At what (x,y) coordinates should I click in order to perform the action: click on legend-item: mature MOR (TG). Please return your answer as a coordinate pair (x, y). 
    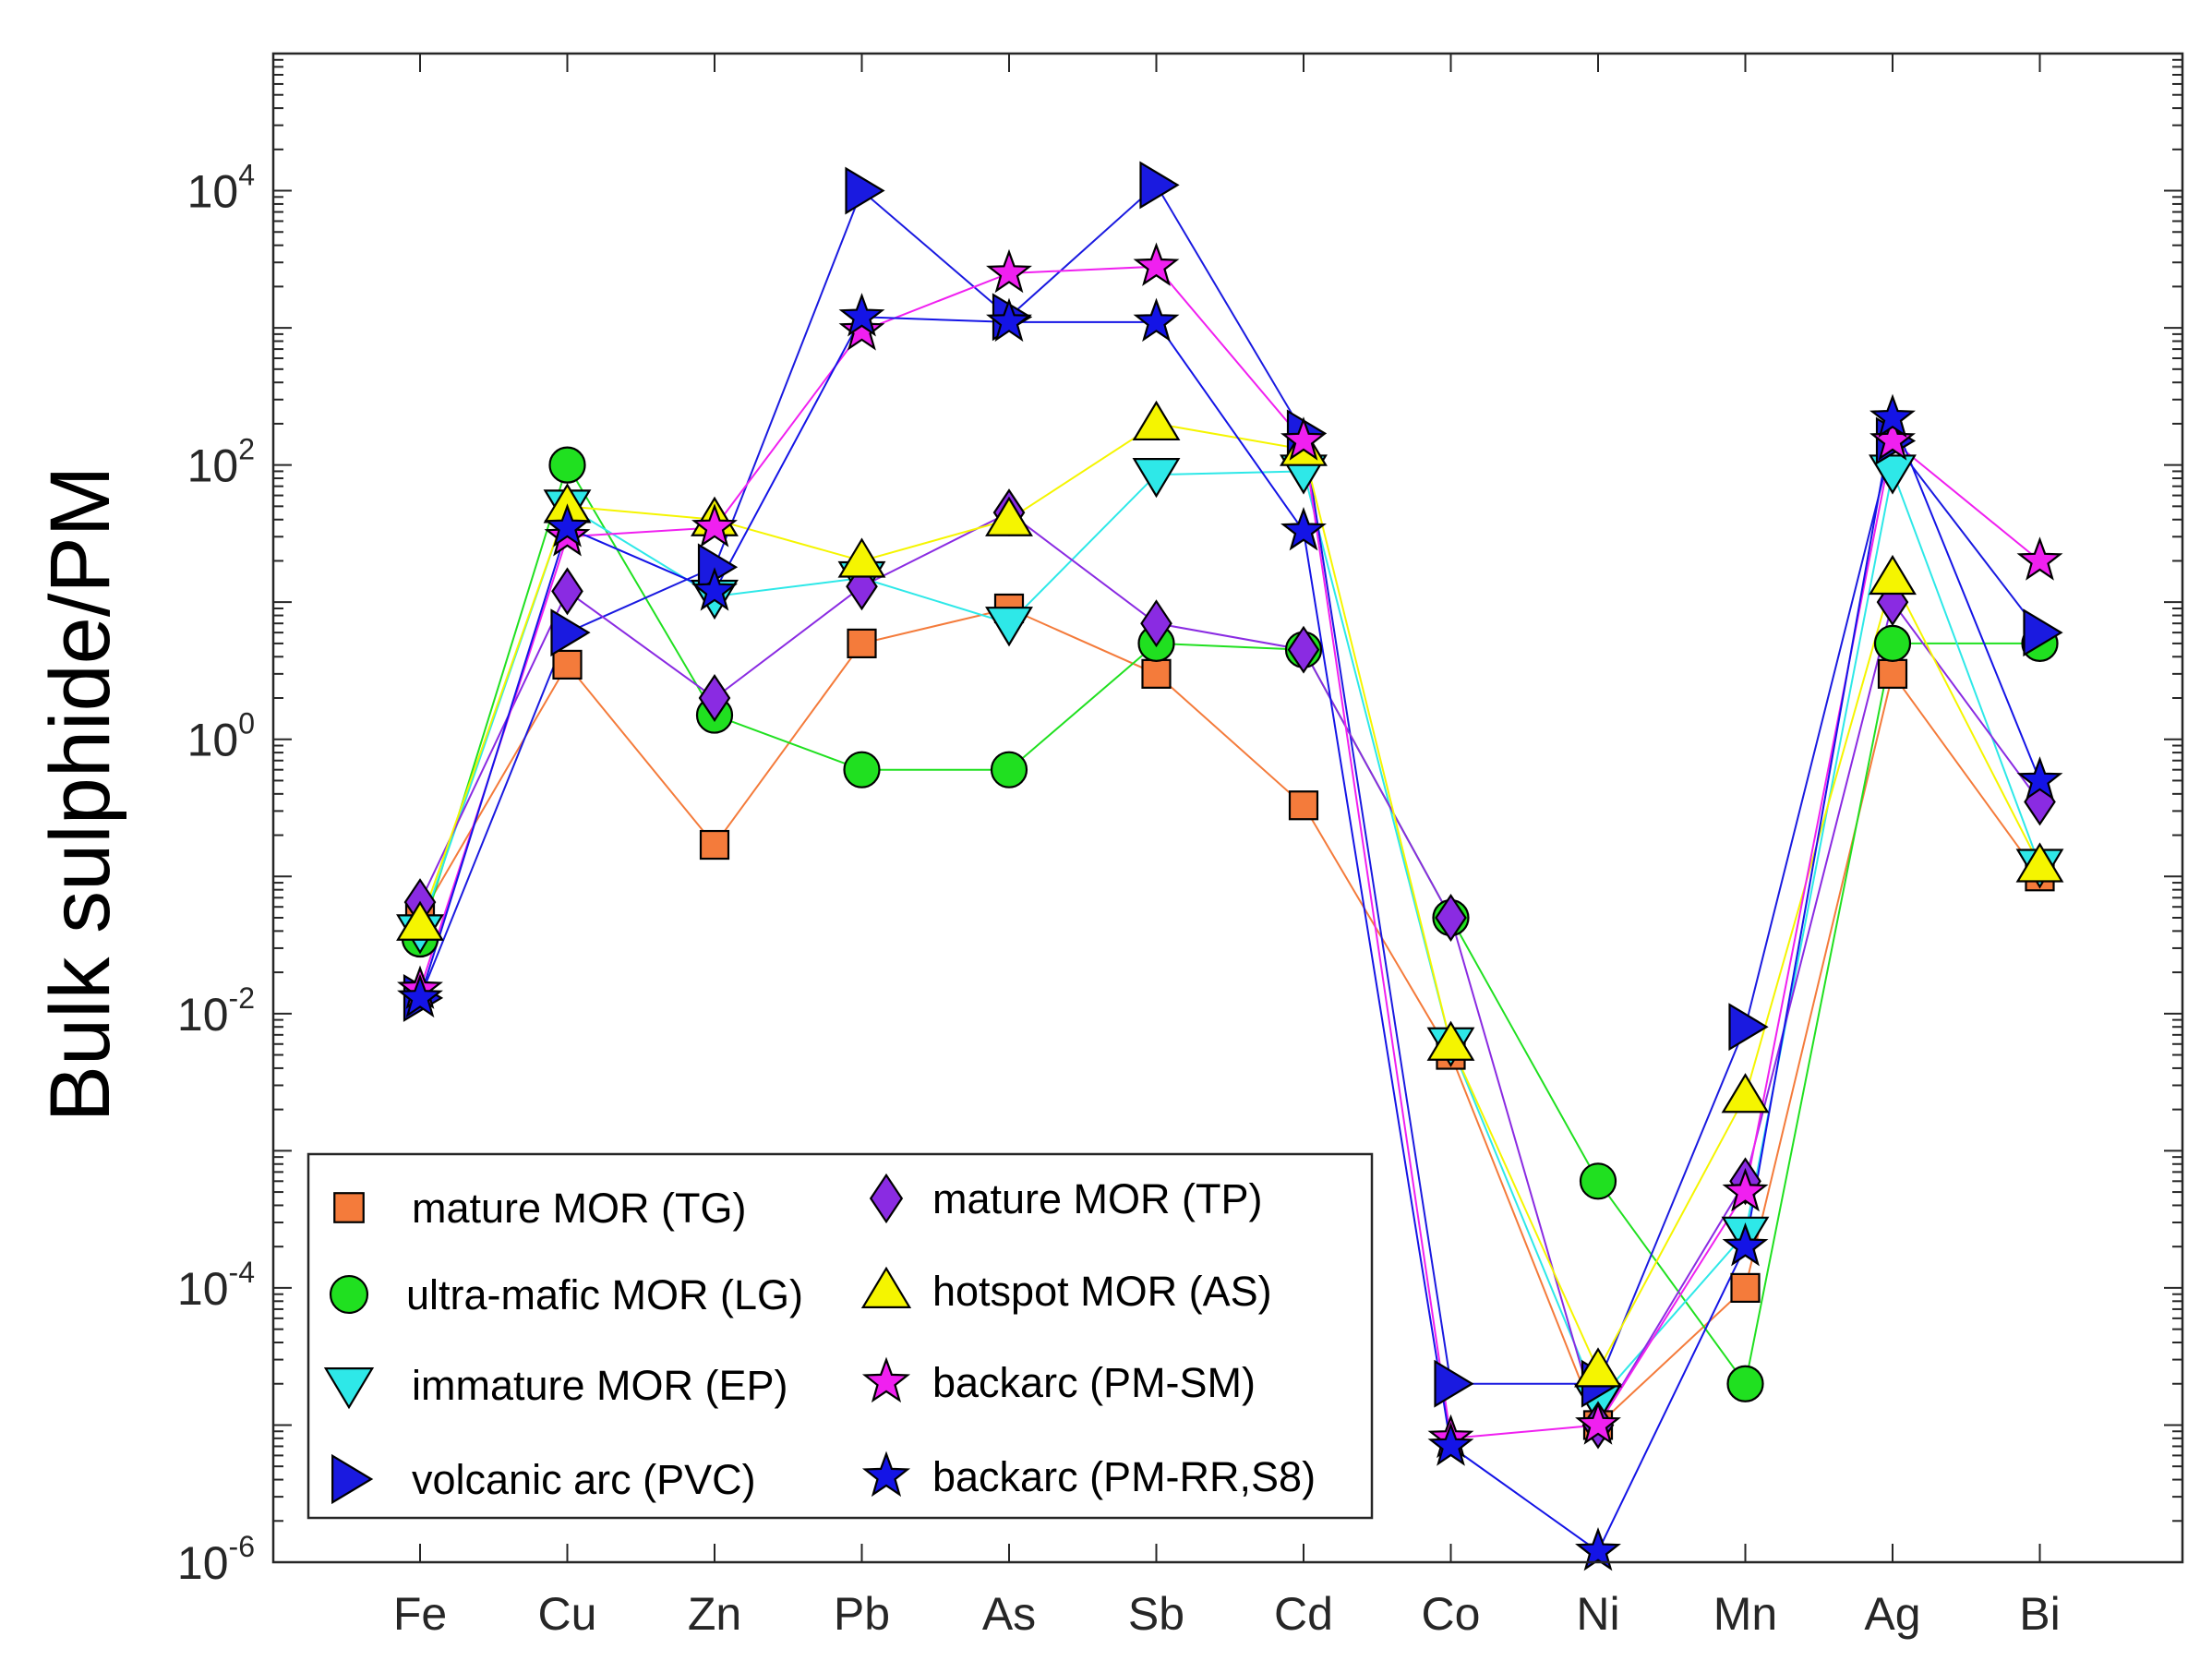
    Looking at the image, I should click on (540, 1209).